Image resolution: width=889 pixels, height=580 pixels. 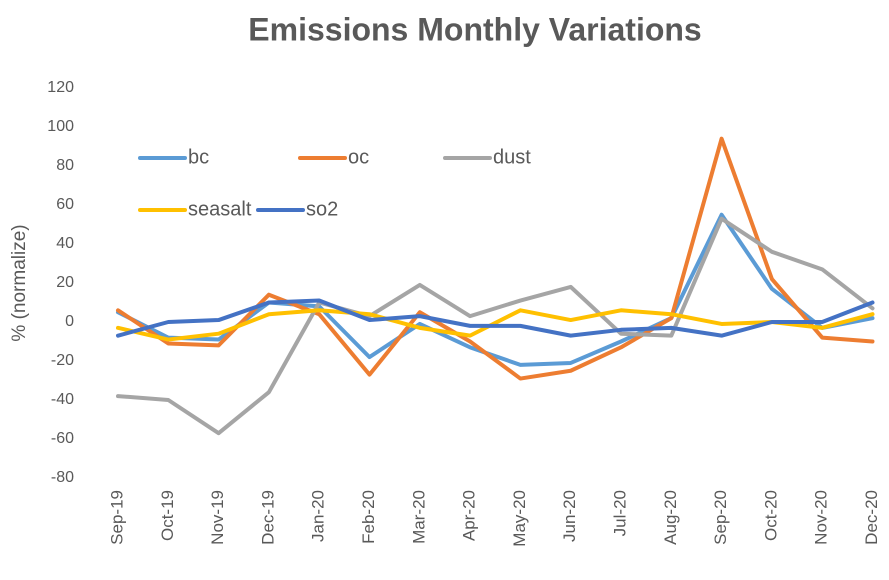 I want to click on y-tick-label: -60, so click(x=62, y=438).